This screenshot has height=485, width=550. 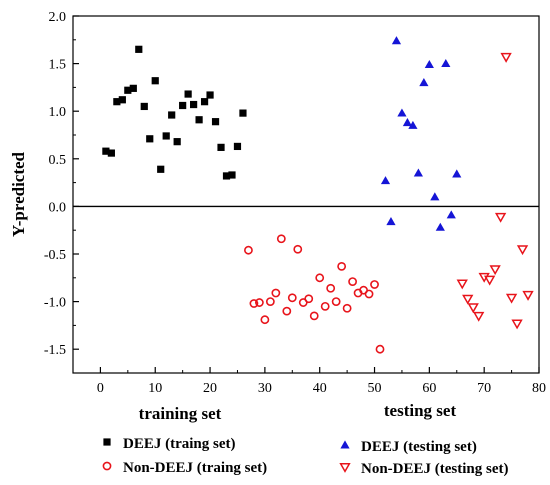 What do you see at coordinates (58, 207) in the screenshot?
I see `y-tick-label: 0.0` at bounding box center [58, 207].